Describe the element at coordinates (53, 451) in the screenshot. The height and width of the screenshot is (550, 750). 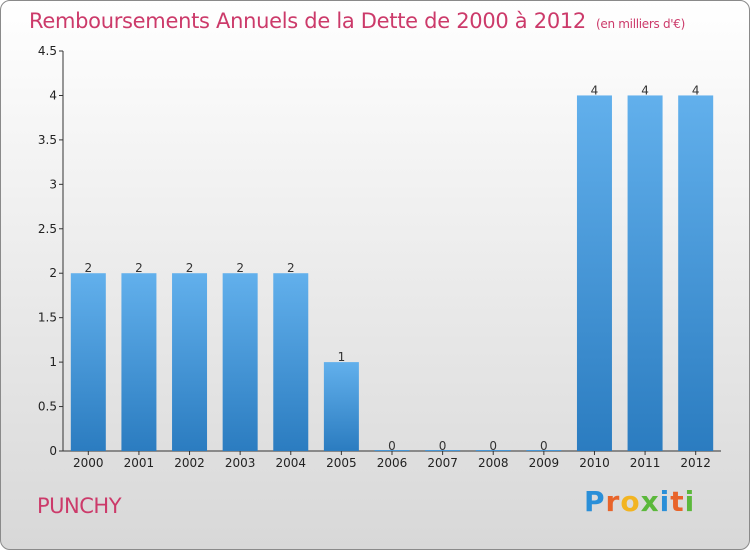
I see `y-tick-label: 0` at that location.